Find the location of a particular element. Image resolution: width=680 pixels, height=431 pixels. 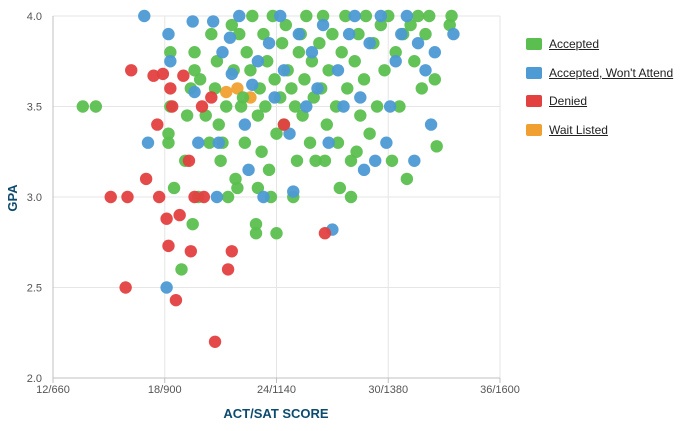

point-wait-listed is located at coordinates (226, 92).